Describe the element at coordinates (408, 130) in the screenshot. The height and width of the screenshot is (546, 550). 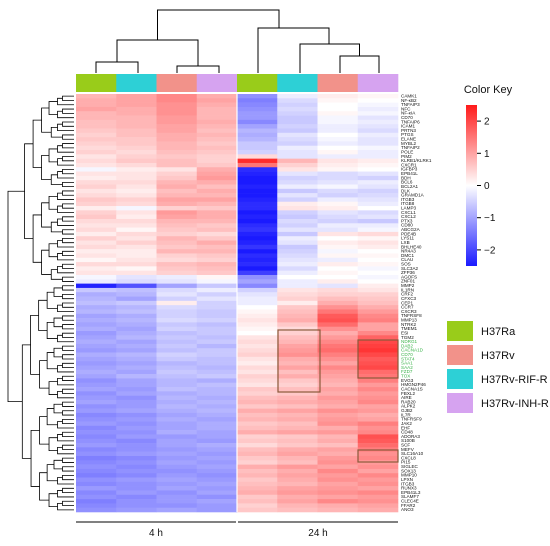
I see `gene-label: PRTN3` at that location.